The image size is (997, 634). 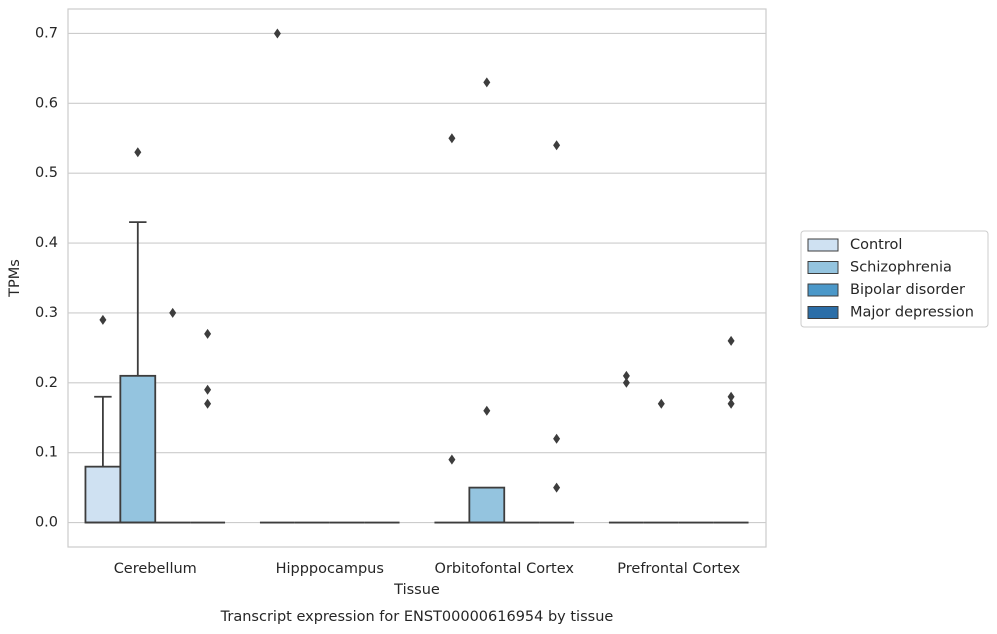 What do you see at coordinates (876, 245) in the screenshot?
I see `legend-label: Control` at bounding box center [876, 245].